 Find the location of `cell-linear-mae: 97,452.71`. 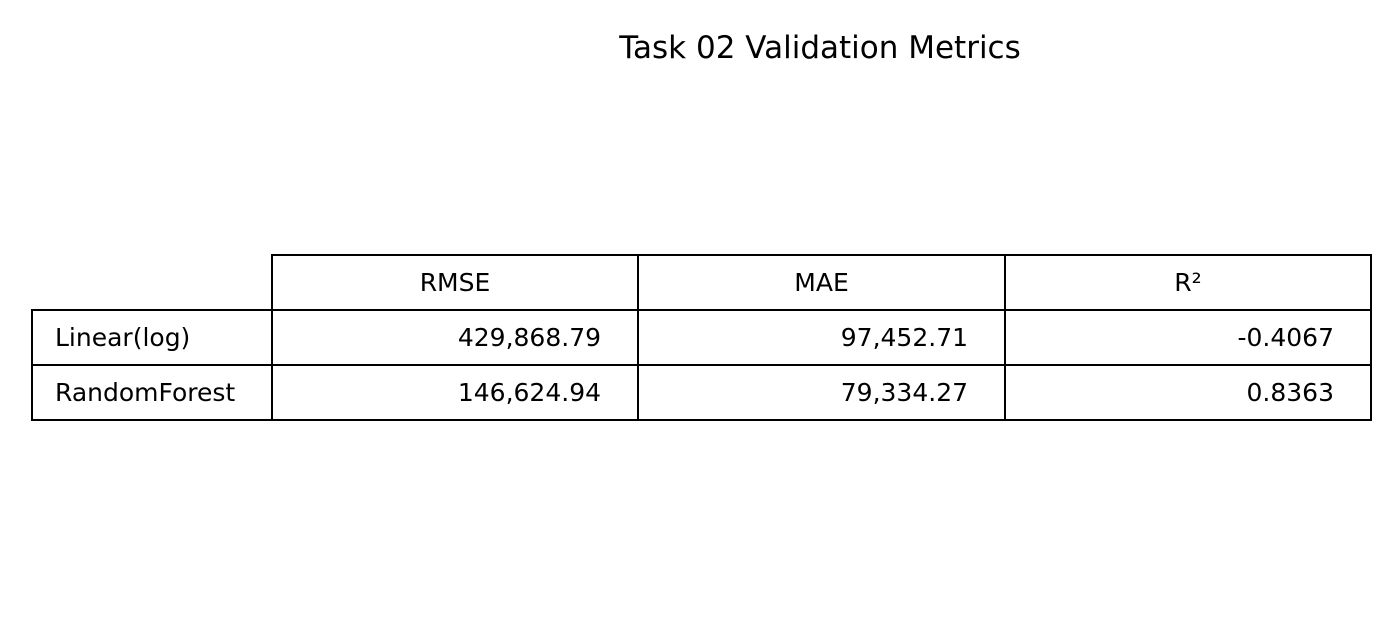

cell-linear-mae: 97,452.71 is located at coordinates (821, 337).